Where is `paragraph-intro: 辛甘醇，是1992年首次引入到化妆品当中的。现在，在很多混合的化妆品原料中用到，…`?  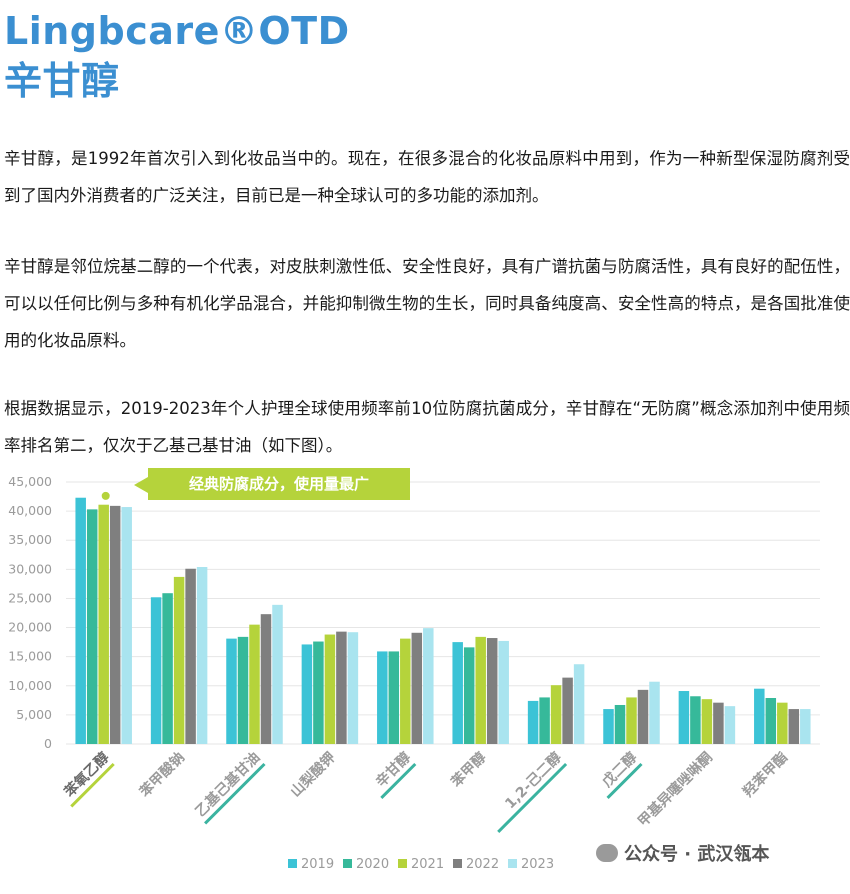 paragraph-intro: 辛甘醇，是1992年首次引入到化妆品当中的。现在，在很多混合的化妆品原料中用到，… is located at coordinates (427, 177).